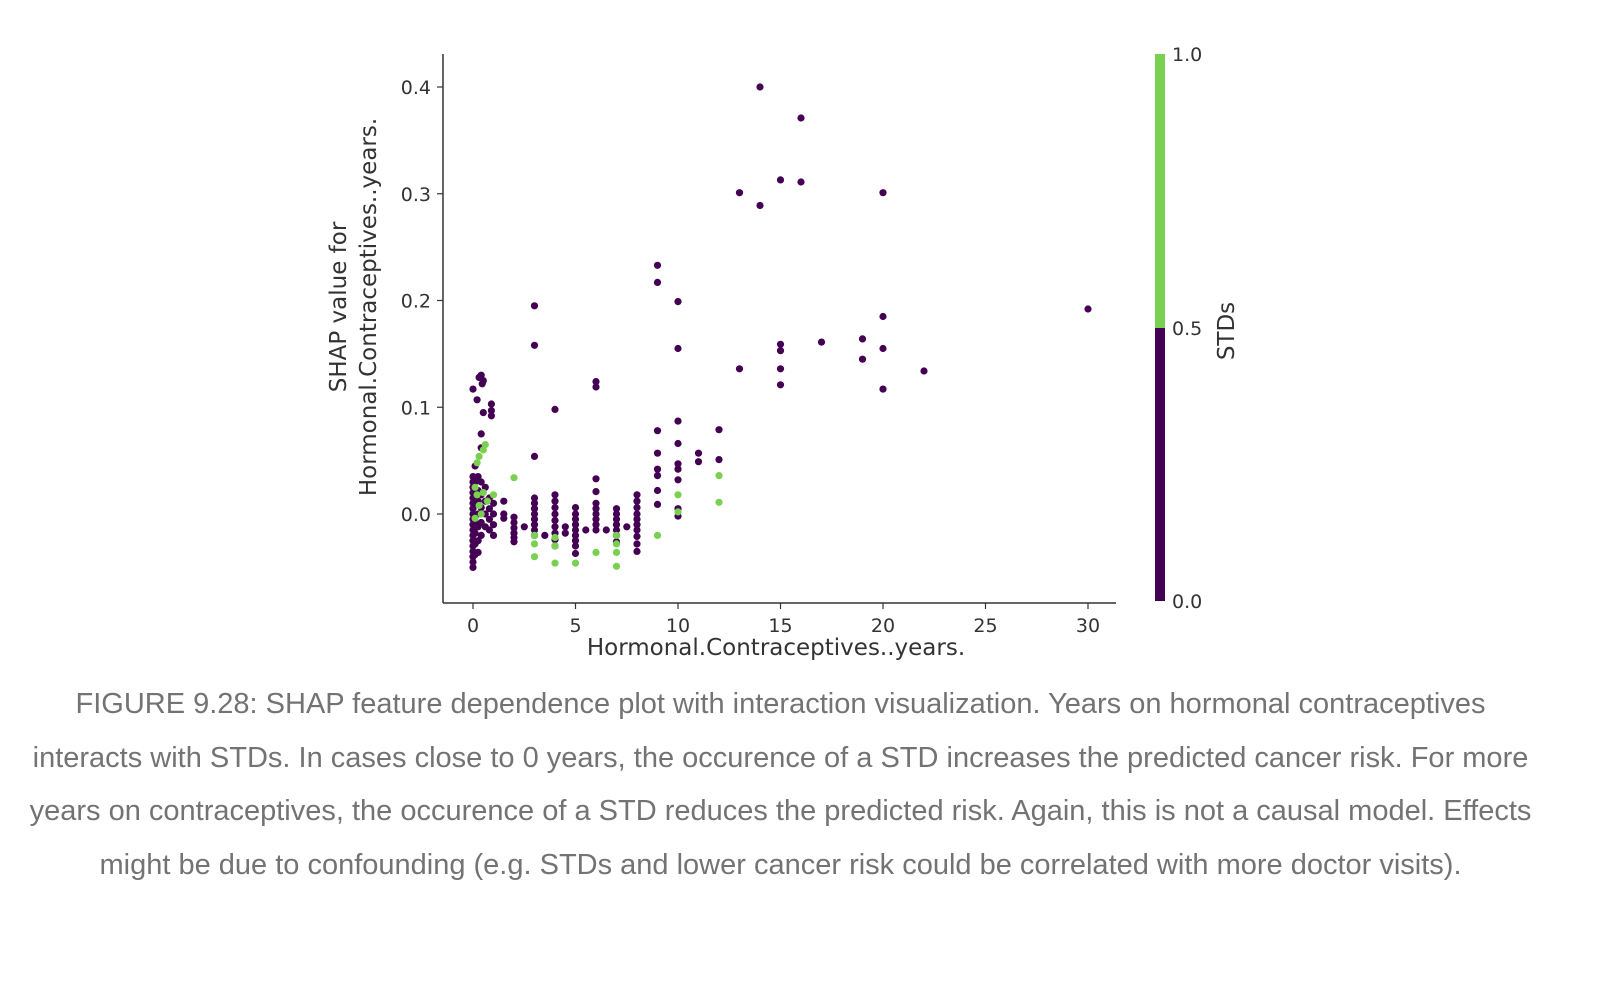 This screenshot has width=1616, height=989. What do you see at coordinates (1187, 602) in the screenshot?
I see `colorbar-tick-0: 0.0` at bounding box center [1187, 602].